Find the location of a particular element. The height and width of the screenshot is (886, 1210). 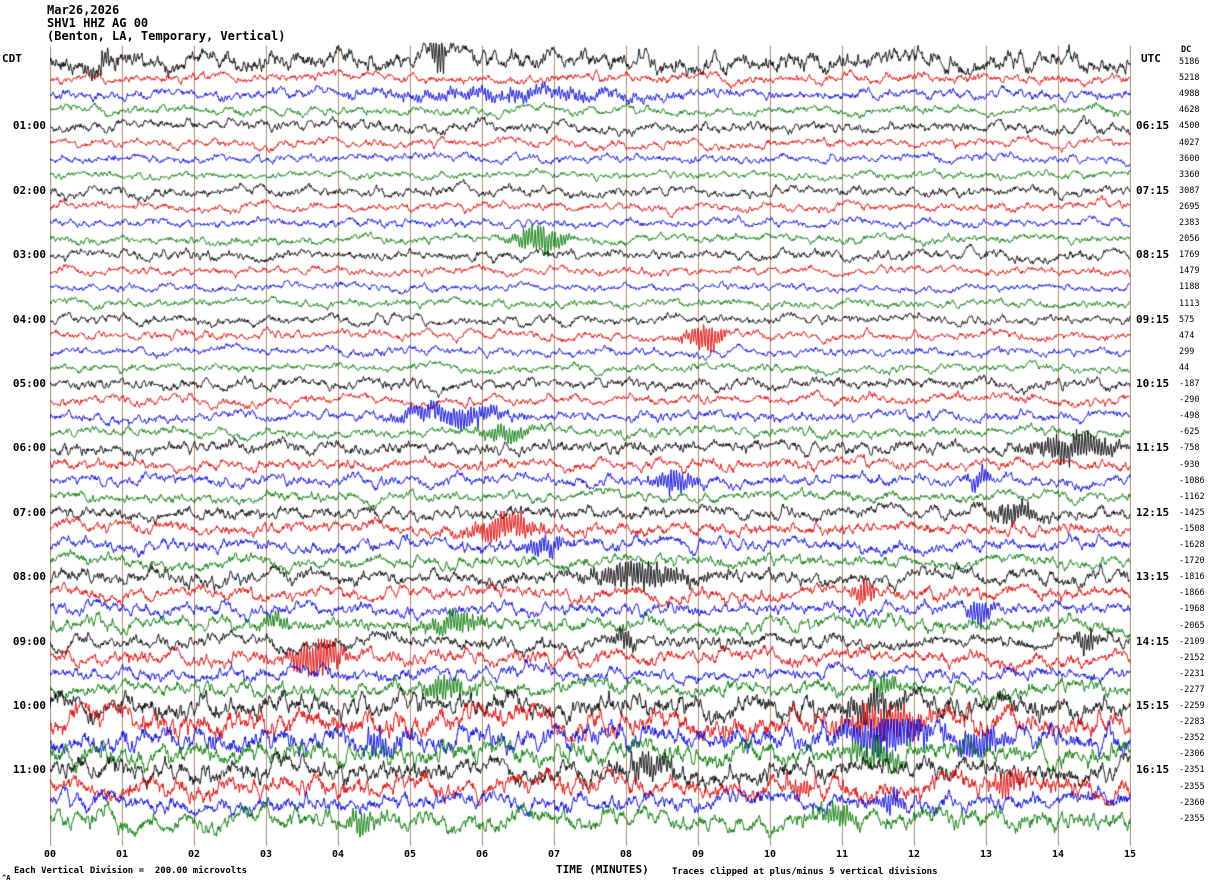

cdt-hour-label: 08:00 is located at coordinates (29, 577).